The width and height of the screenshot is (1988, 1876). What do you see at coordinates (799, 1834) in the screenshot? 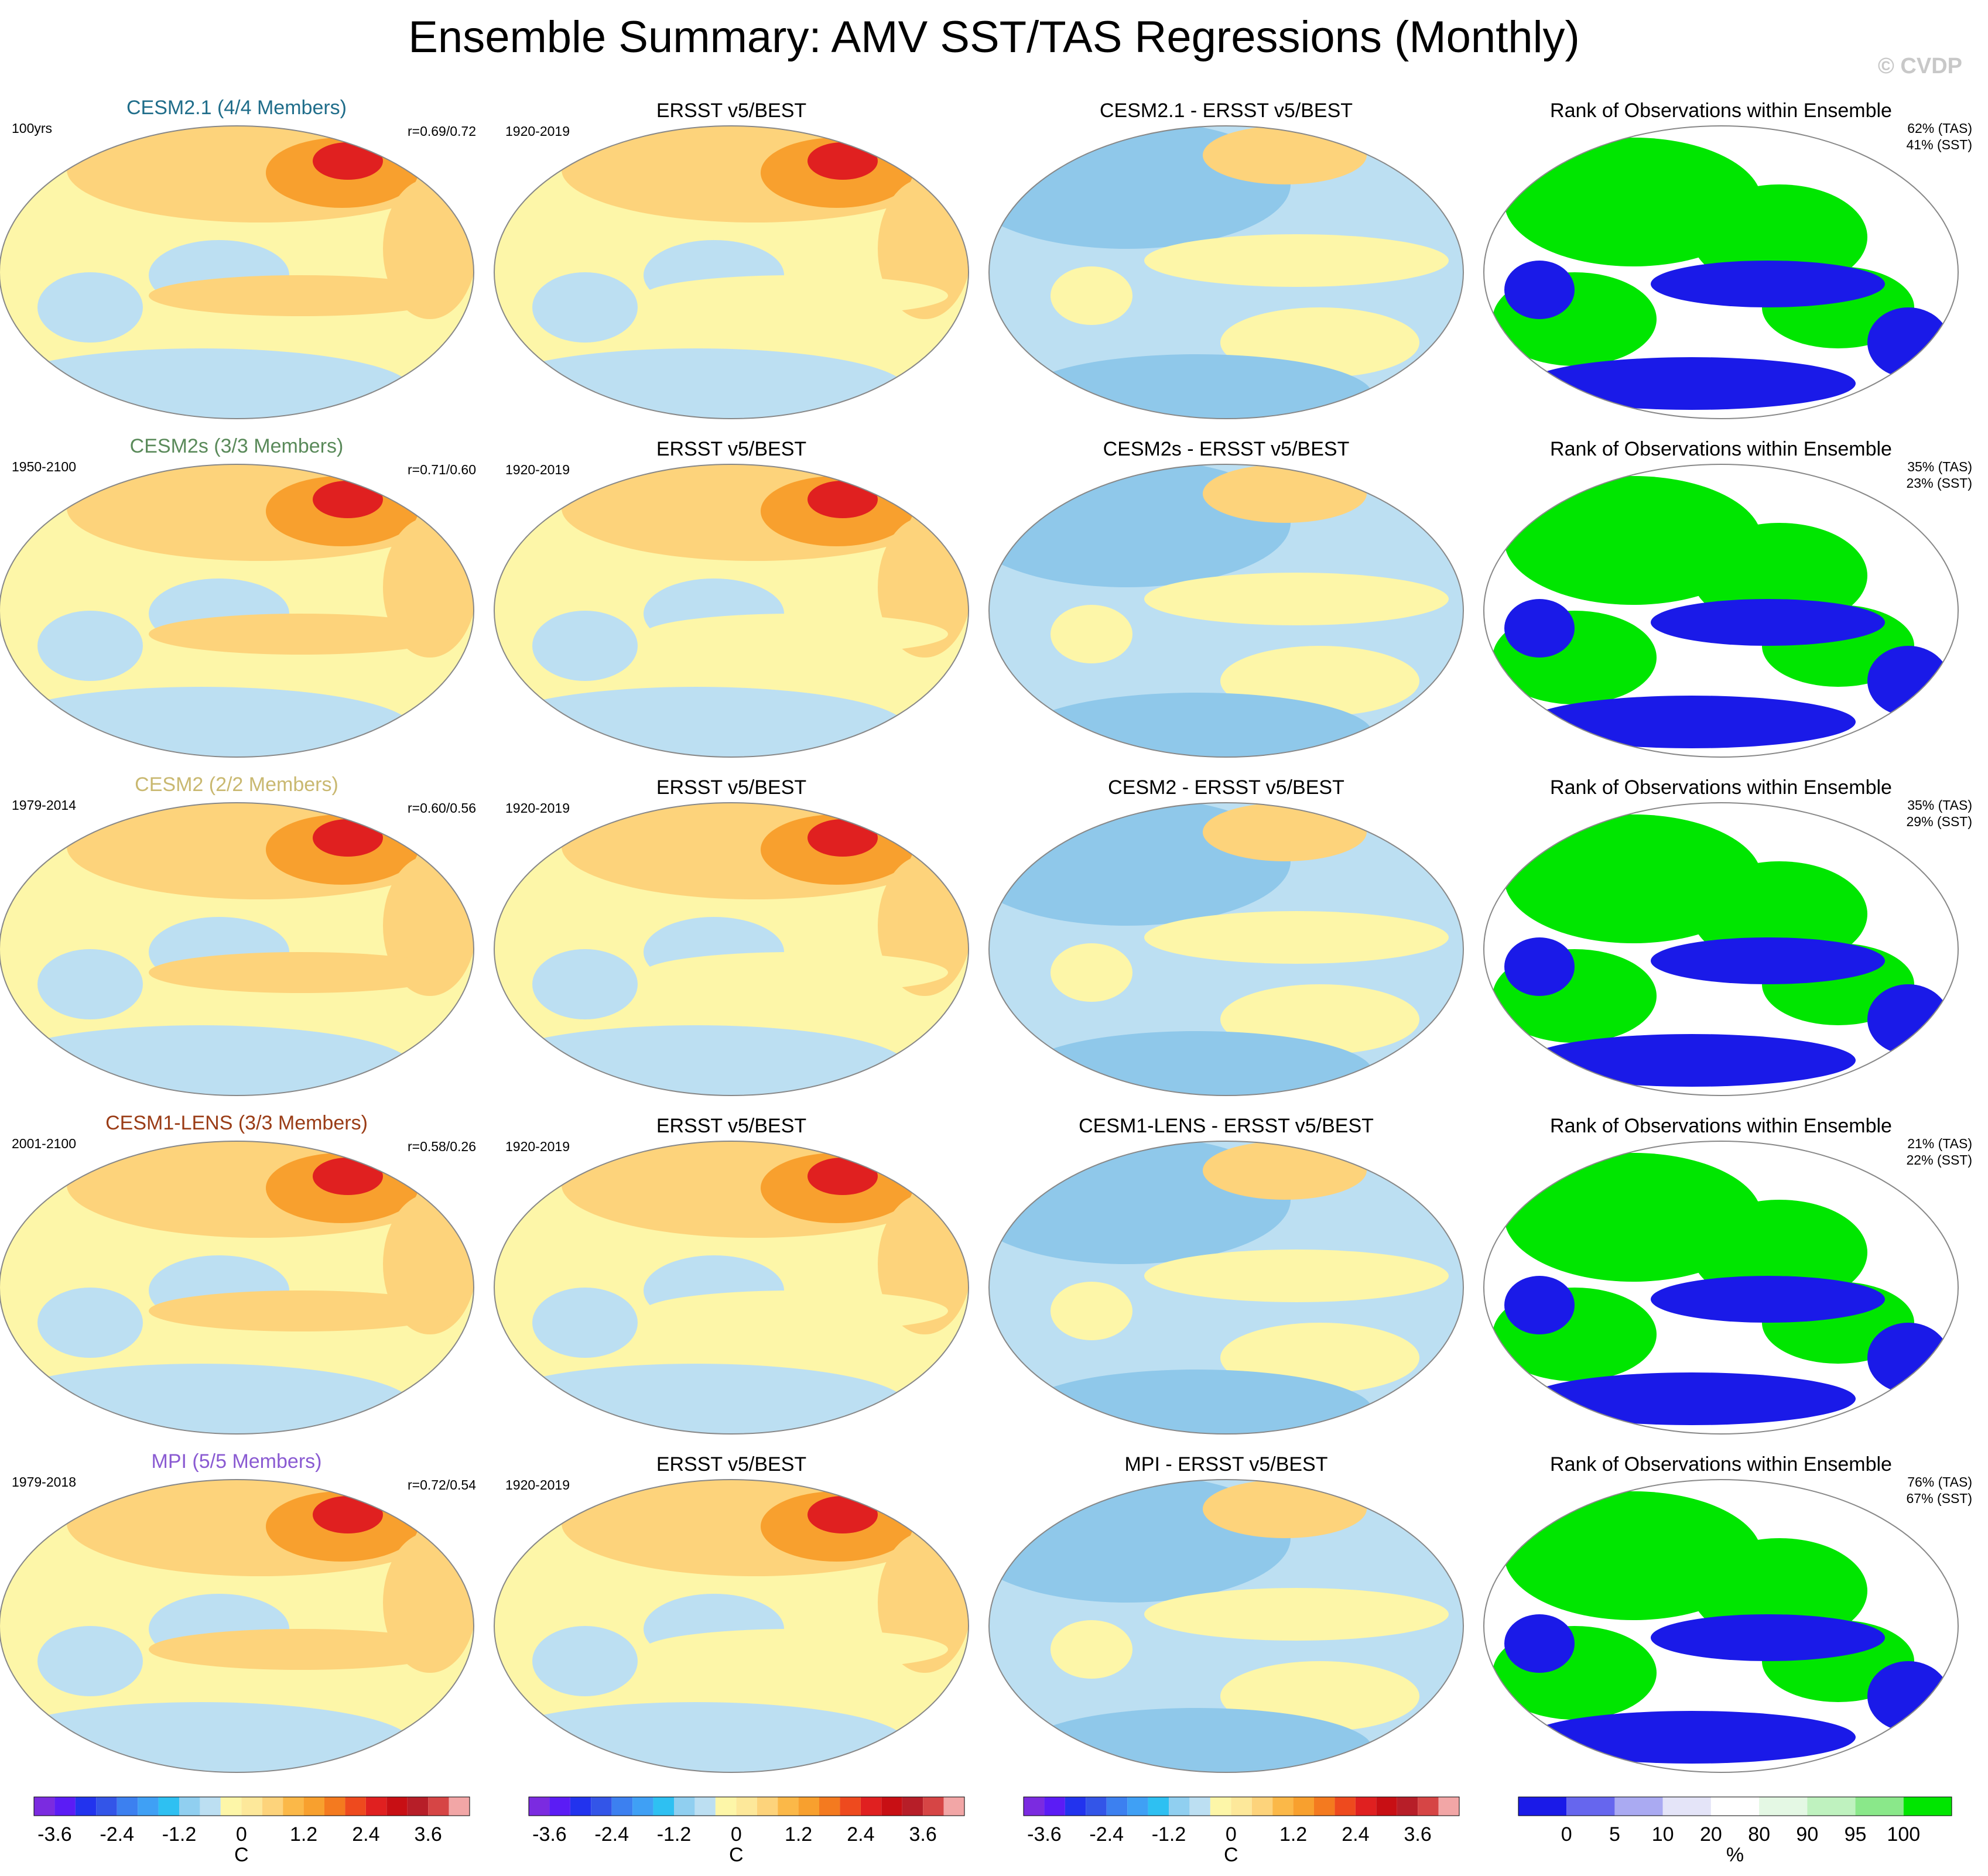
I see `colorbar-tick-label: 1.2` at bounding box center [799, 1834].